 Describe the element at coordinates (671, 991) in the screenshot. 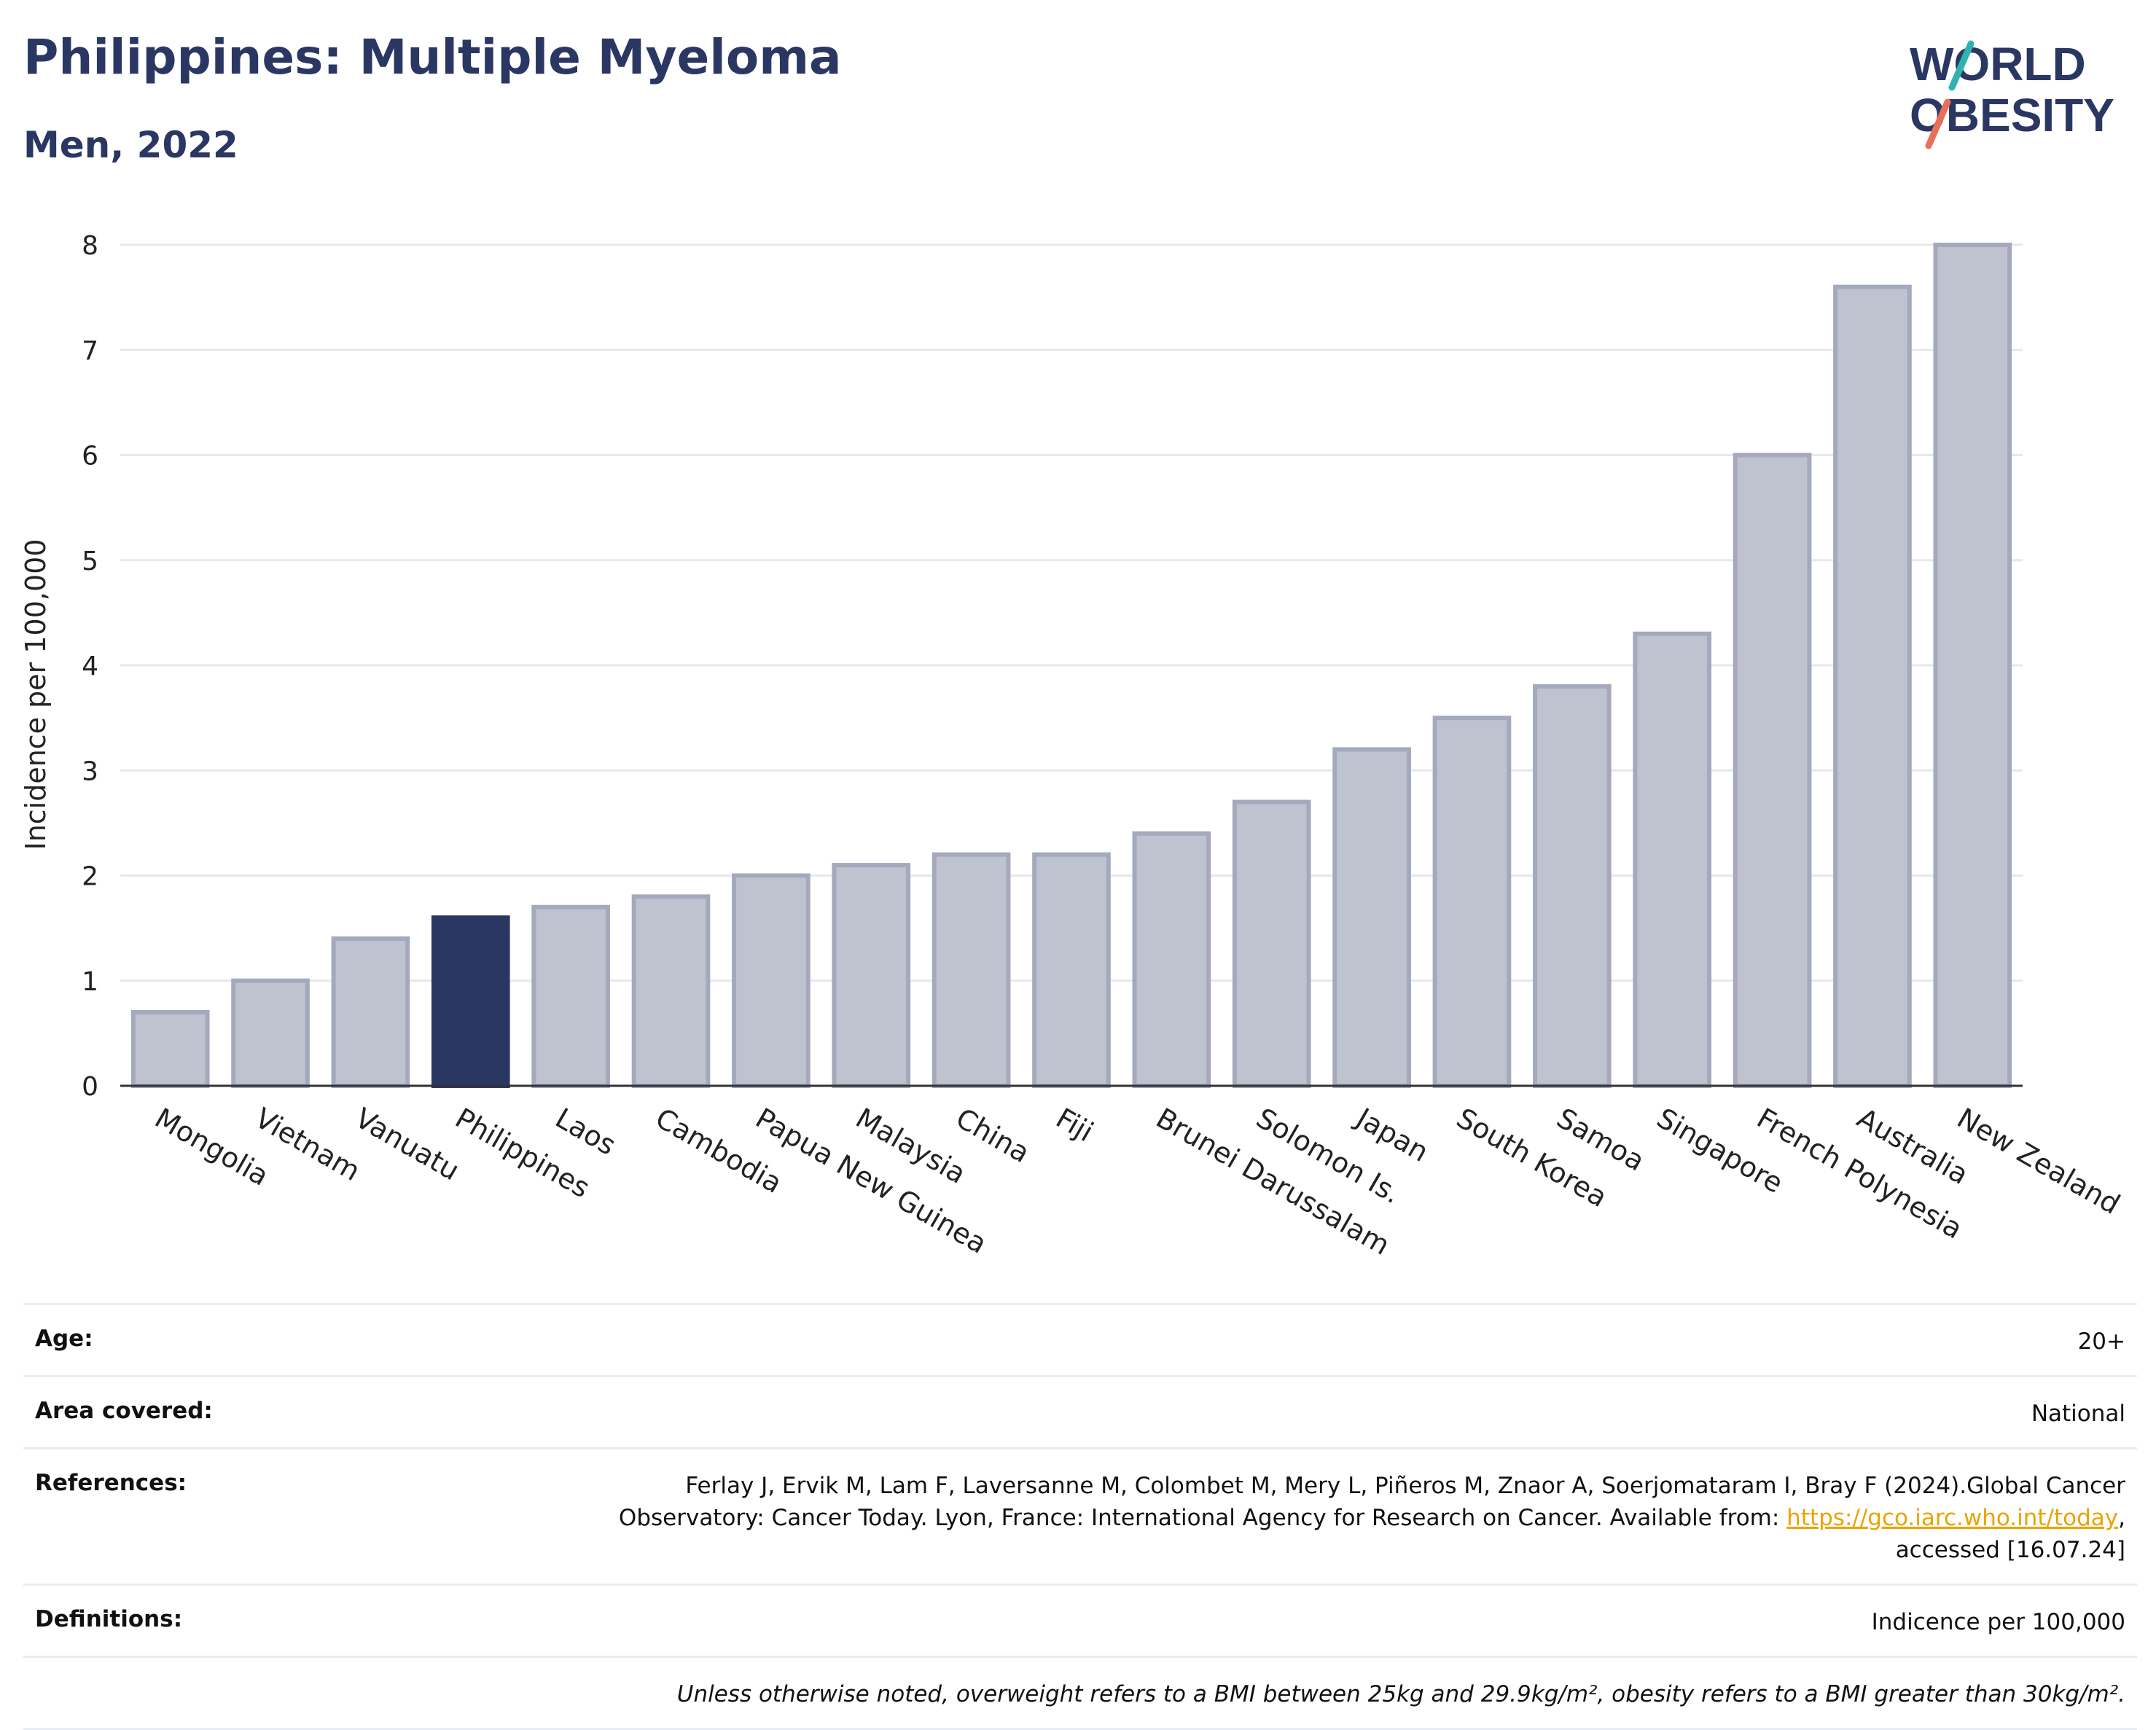

I see `bar-cambodia` at that location.